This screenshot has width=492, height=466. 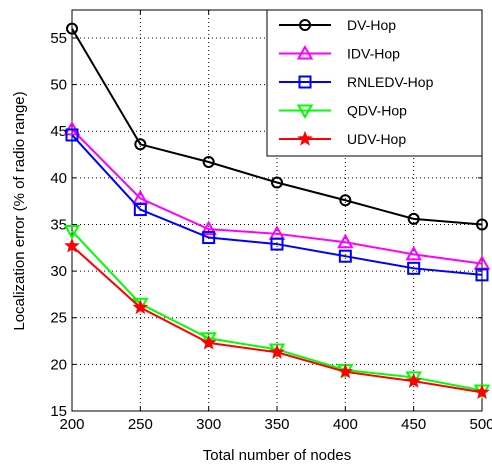 What do you see at coordinates (58, 364) in the screenshot?
I see `y-tick-label: 20` at bounding box center [58, 364].